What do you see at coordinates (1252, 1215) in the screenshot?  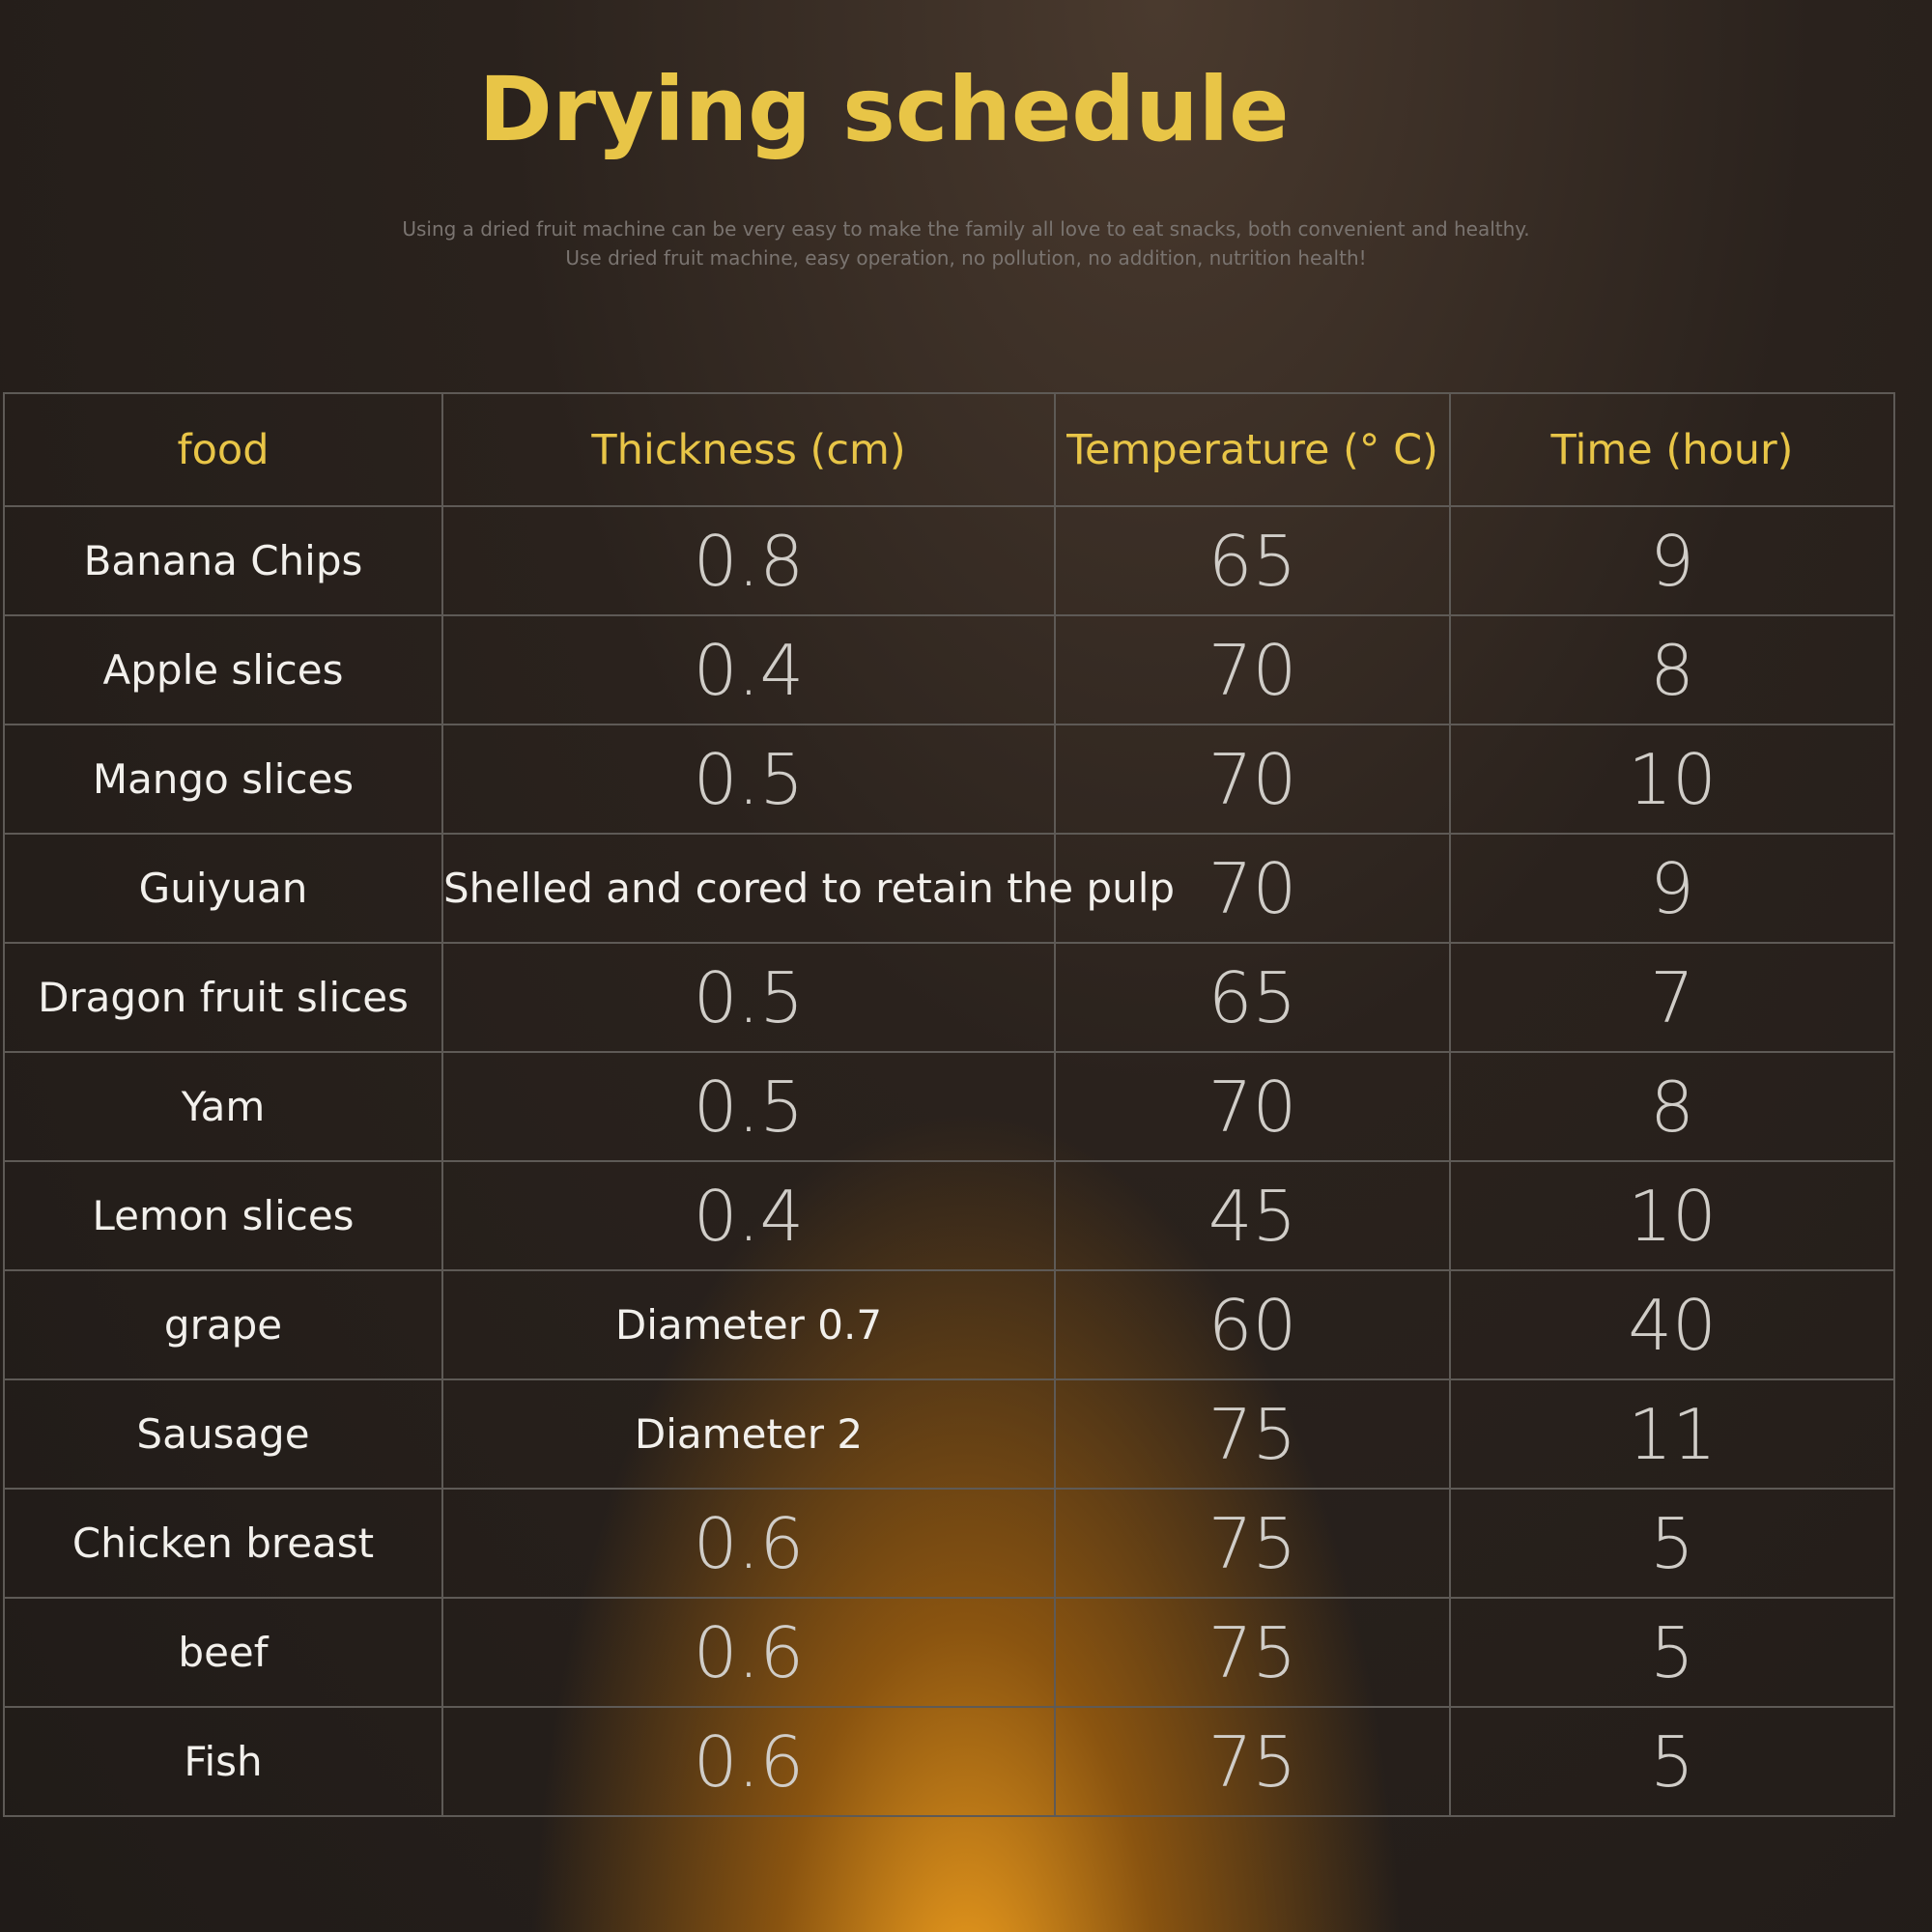 I see `table-cell: 45` at bounding box center [1252, 1215].